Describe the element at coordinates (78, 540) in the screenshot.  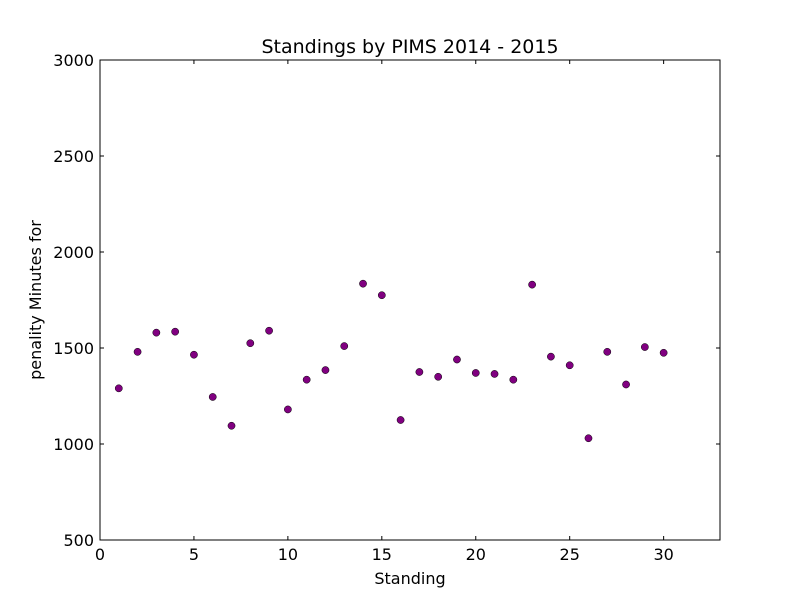
I see `y-tick-label: 500` at that location.